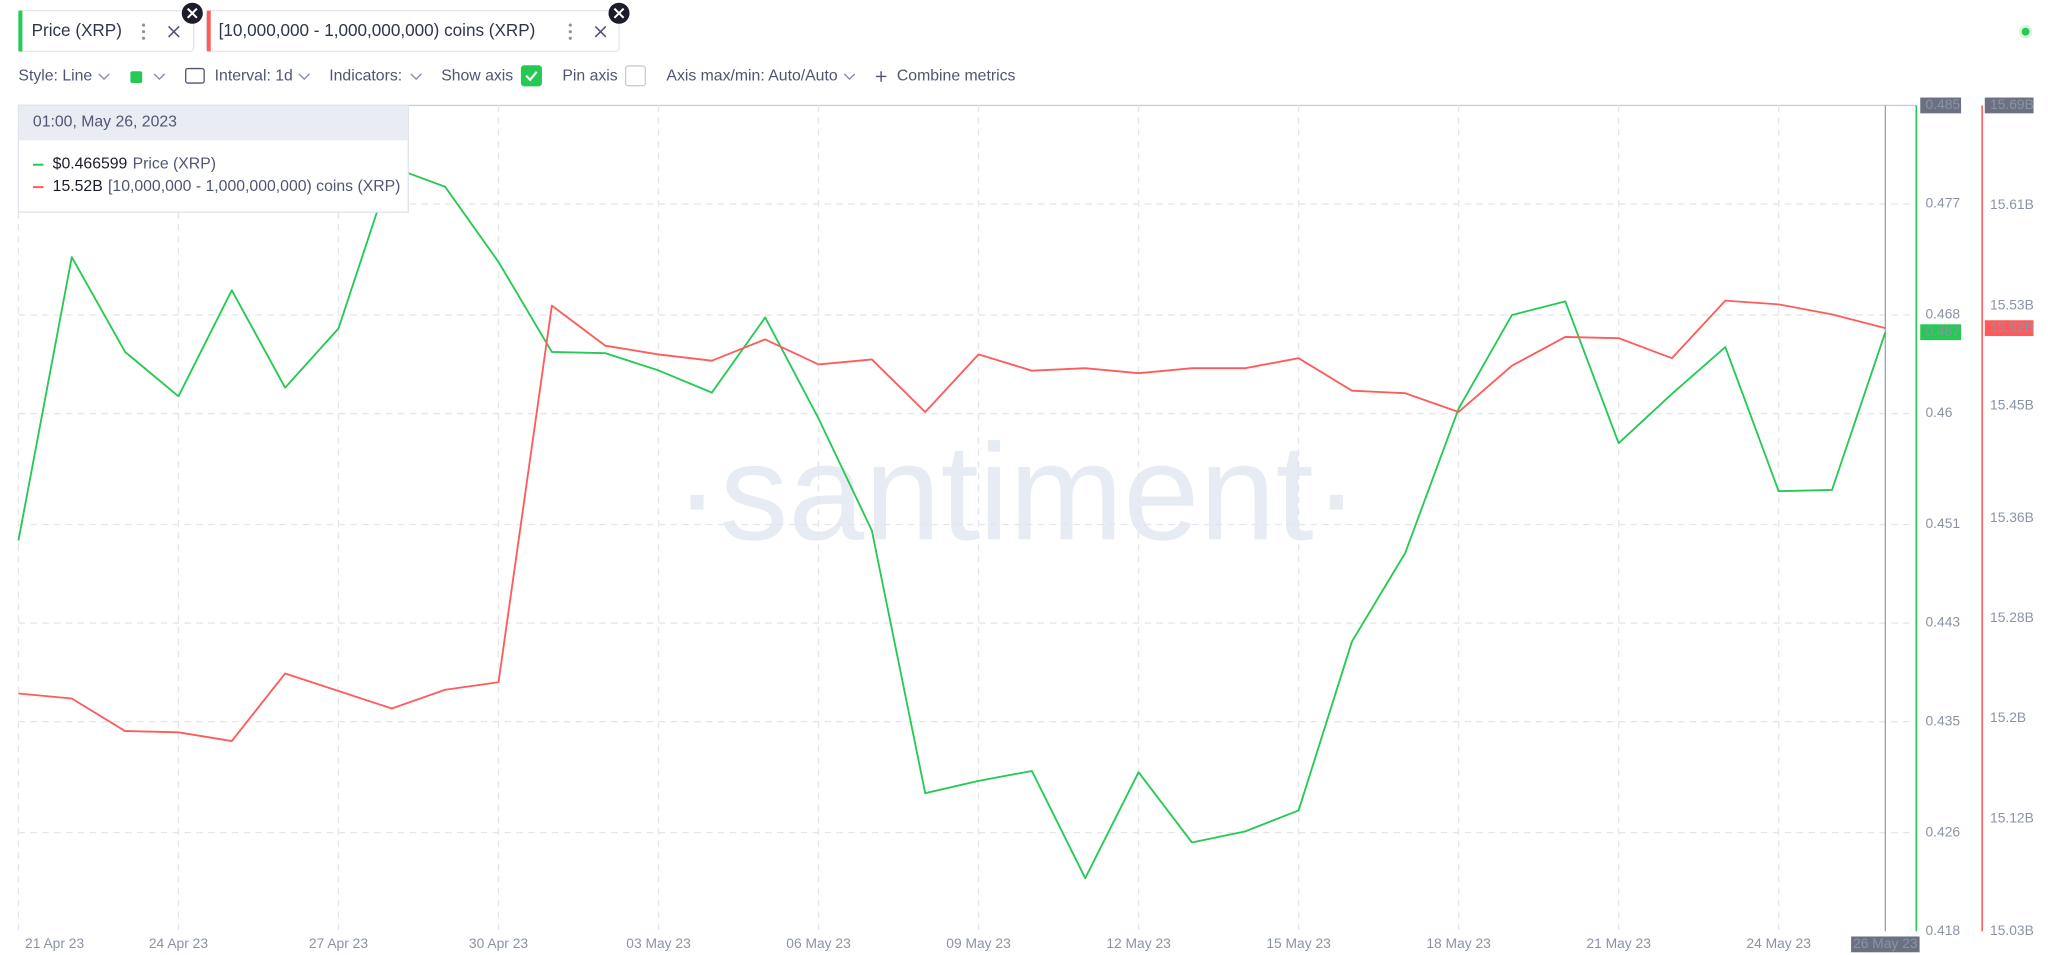  What do you see at coordinates (213, 123) in the screenshot?
I see `tooltip-header` at bounding box center [213, 123].